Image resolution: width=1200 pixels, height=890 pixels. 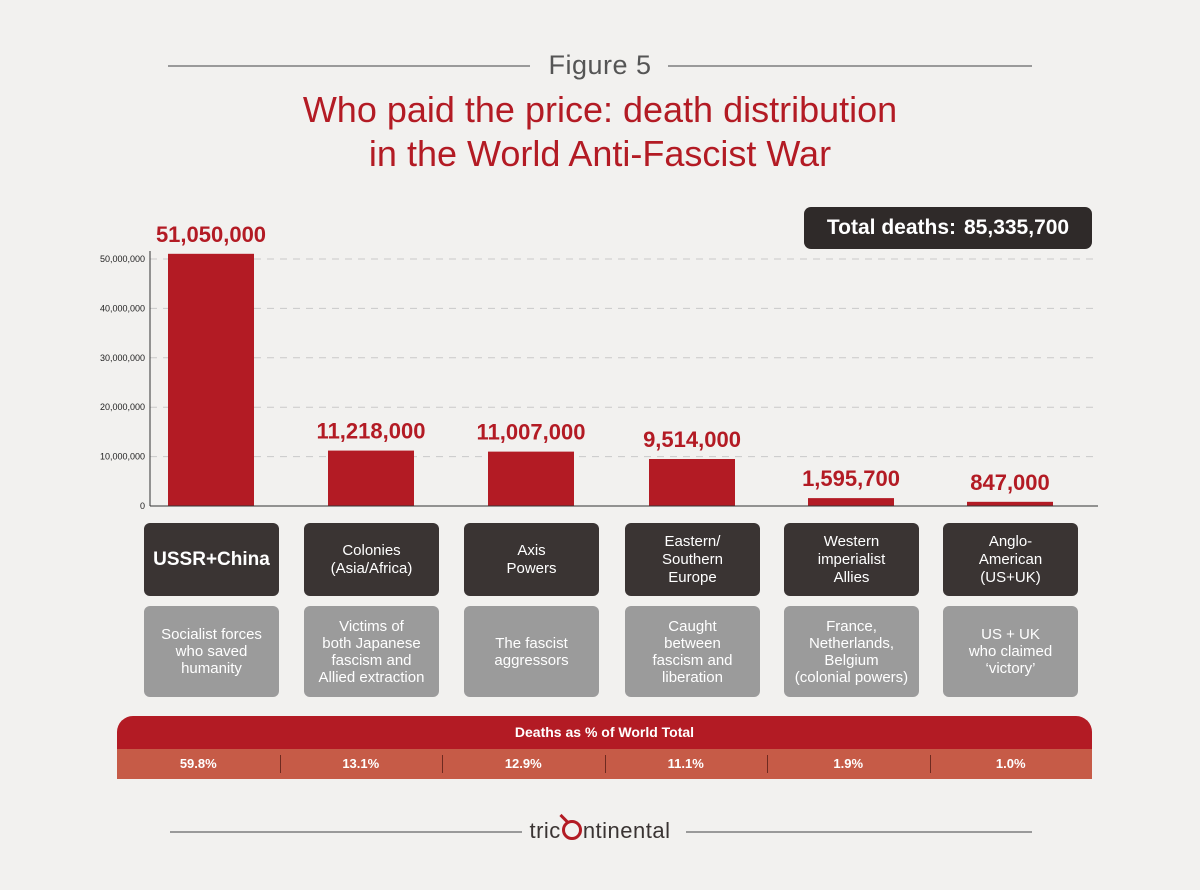 What do you see at coordinates (142, 506) in the screenshot?
I see `y-tick-label: 0` at bounding box center [142, 506].